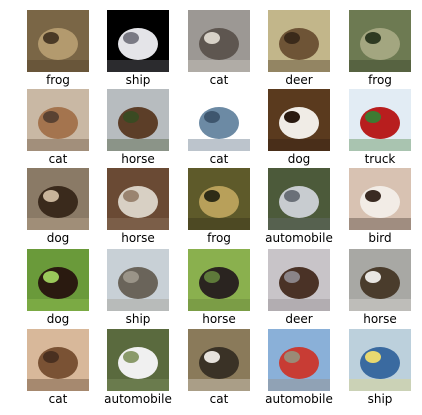  Describe the element at coordinates (380, 238) in the screenshot. I see `image-label: bird` at that location.